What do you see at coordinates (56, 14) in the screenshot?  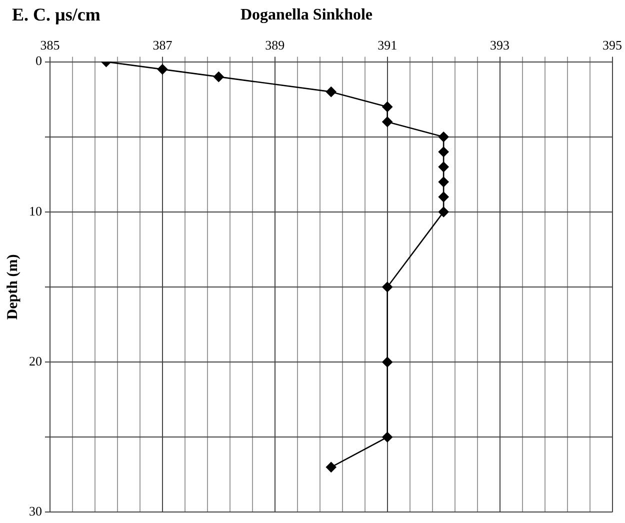 I see `x-axis-title: E. C. µs/cm` at bounding box center [56, 14].